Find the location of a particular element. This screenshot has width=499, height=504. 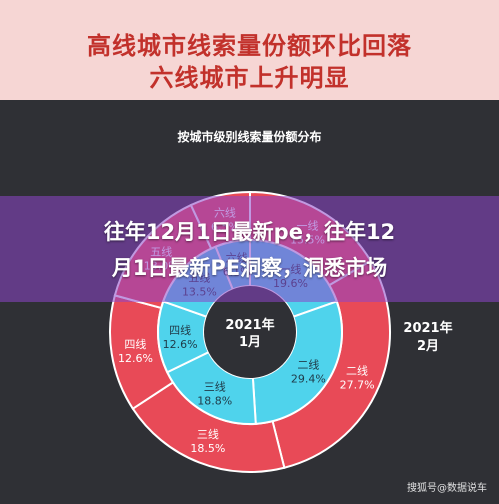

chart-title: 按城市级别线索量份额分布 is located at coordinates (249, 137).